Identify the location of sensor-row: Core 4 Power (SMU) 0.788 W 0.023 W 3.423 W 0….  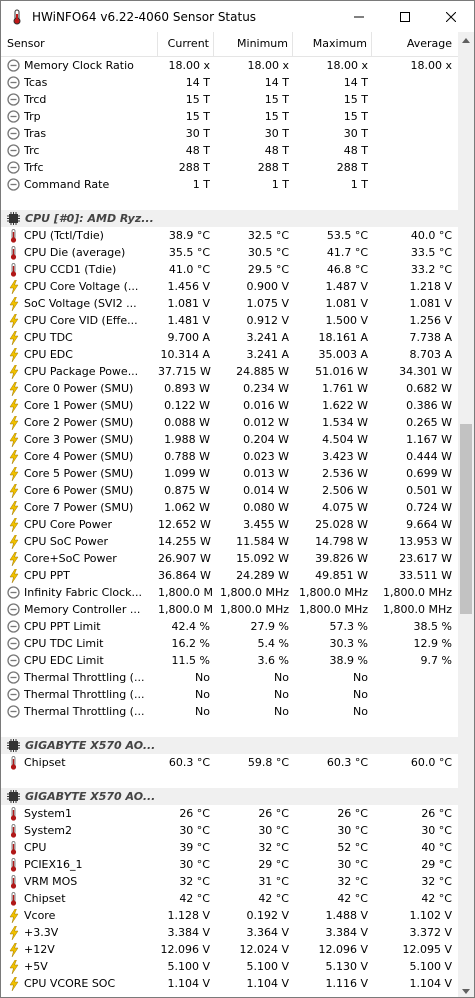
(230, 456).